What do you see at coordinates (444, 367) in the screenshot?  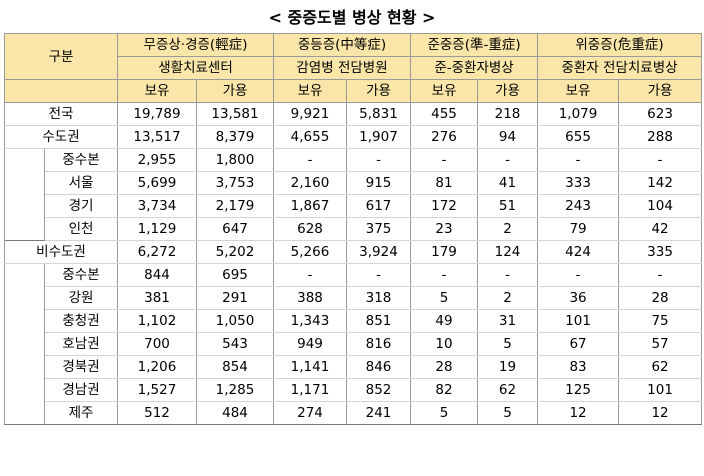 I see `held-cell: 28` at bounding box center [444, 367].